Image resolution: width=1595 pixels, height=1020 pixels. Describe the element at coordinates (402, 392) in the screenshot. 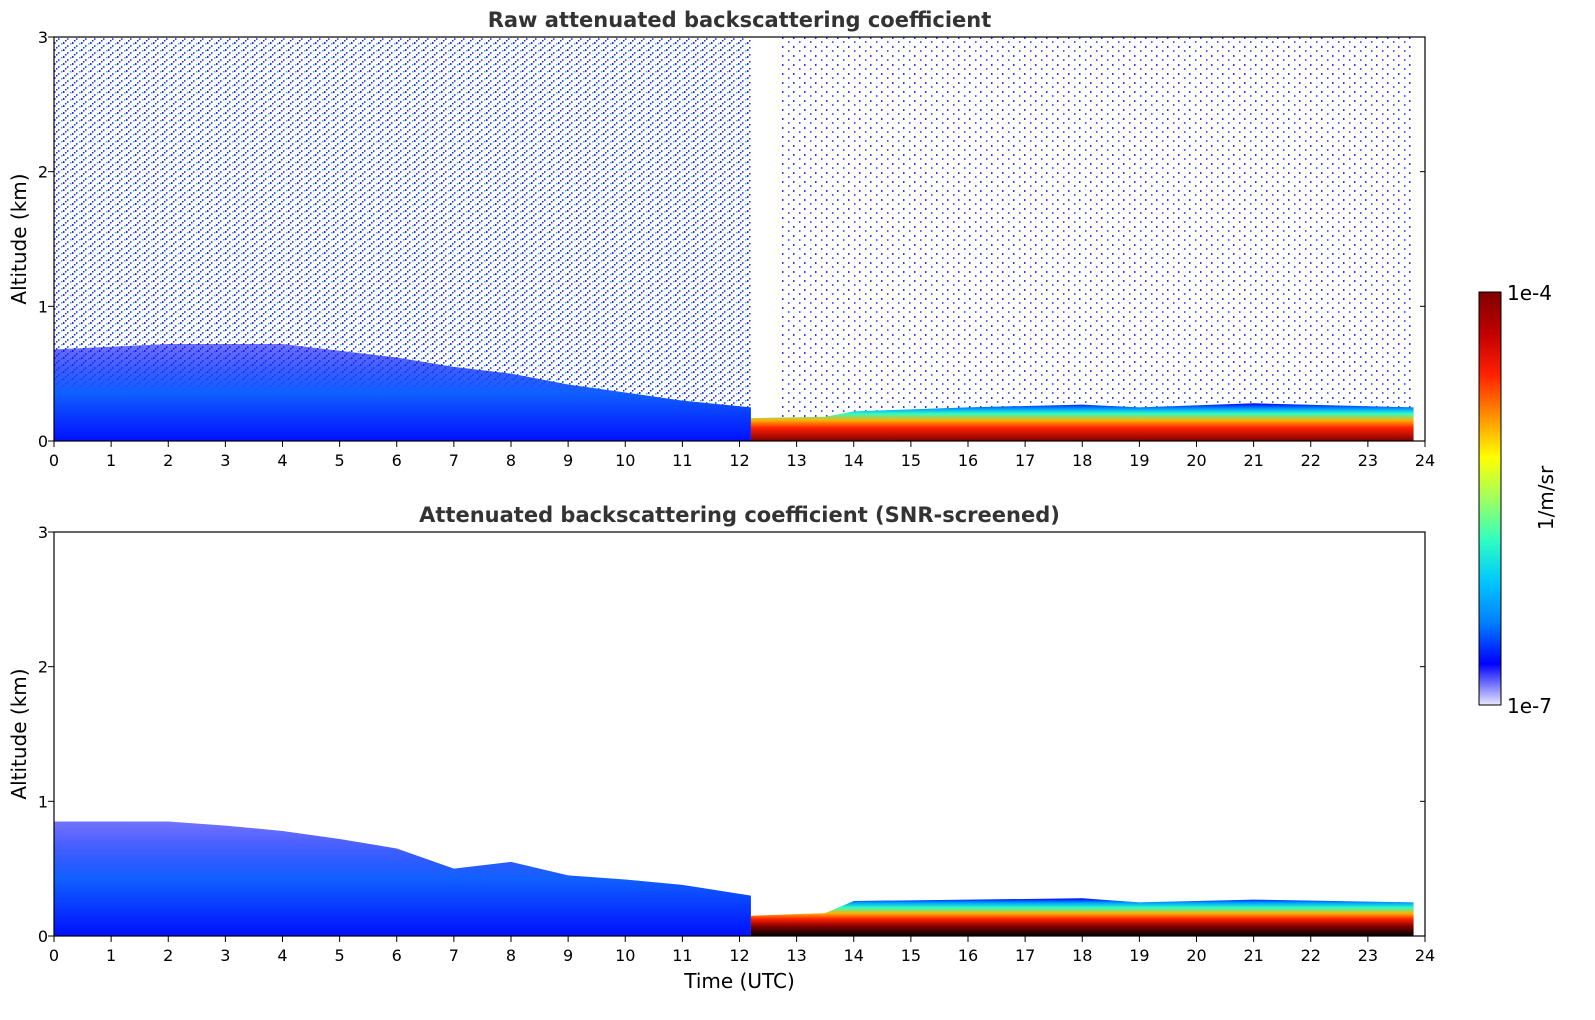

I see `raw-aerosol-layer` at that location.